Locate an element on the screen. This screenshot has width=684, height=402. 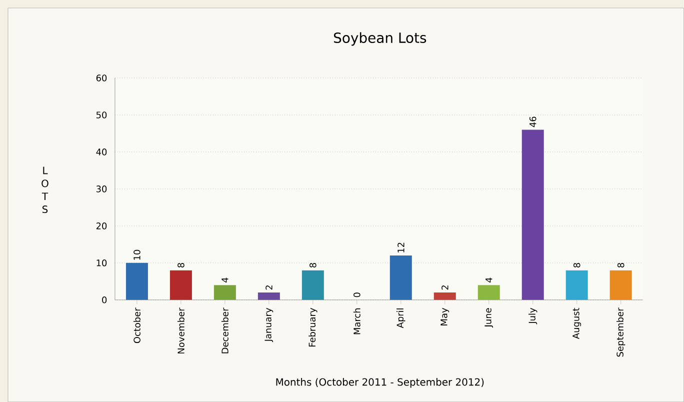
x-tick-label: December is located at coordinates (224, 331).